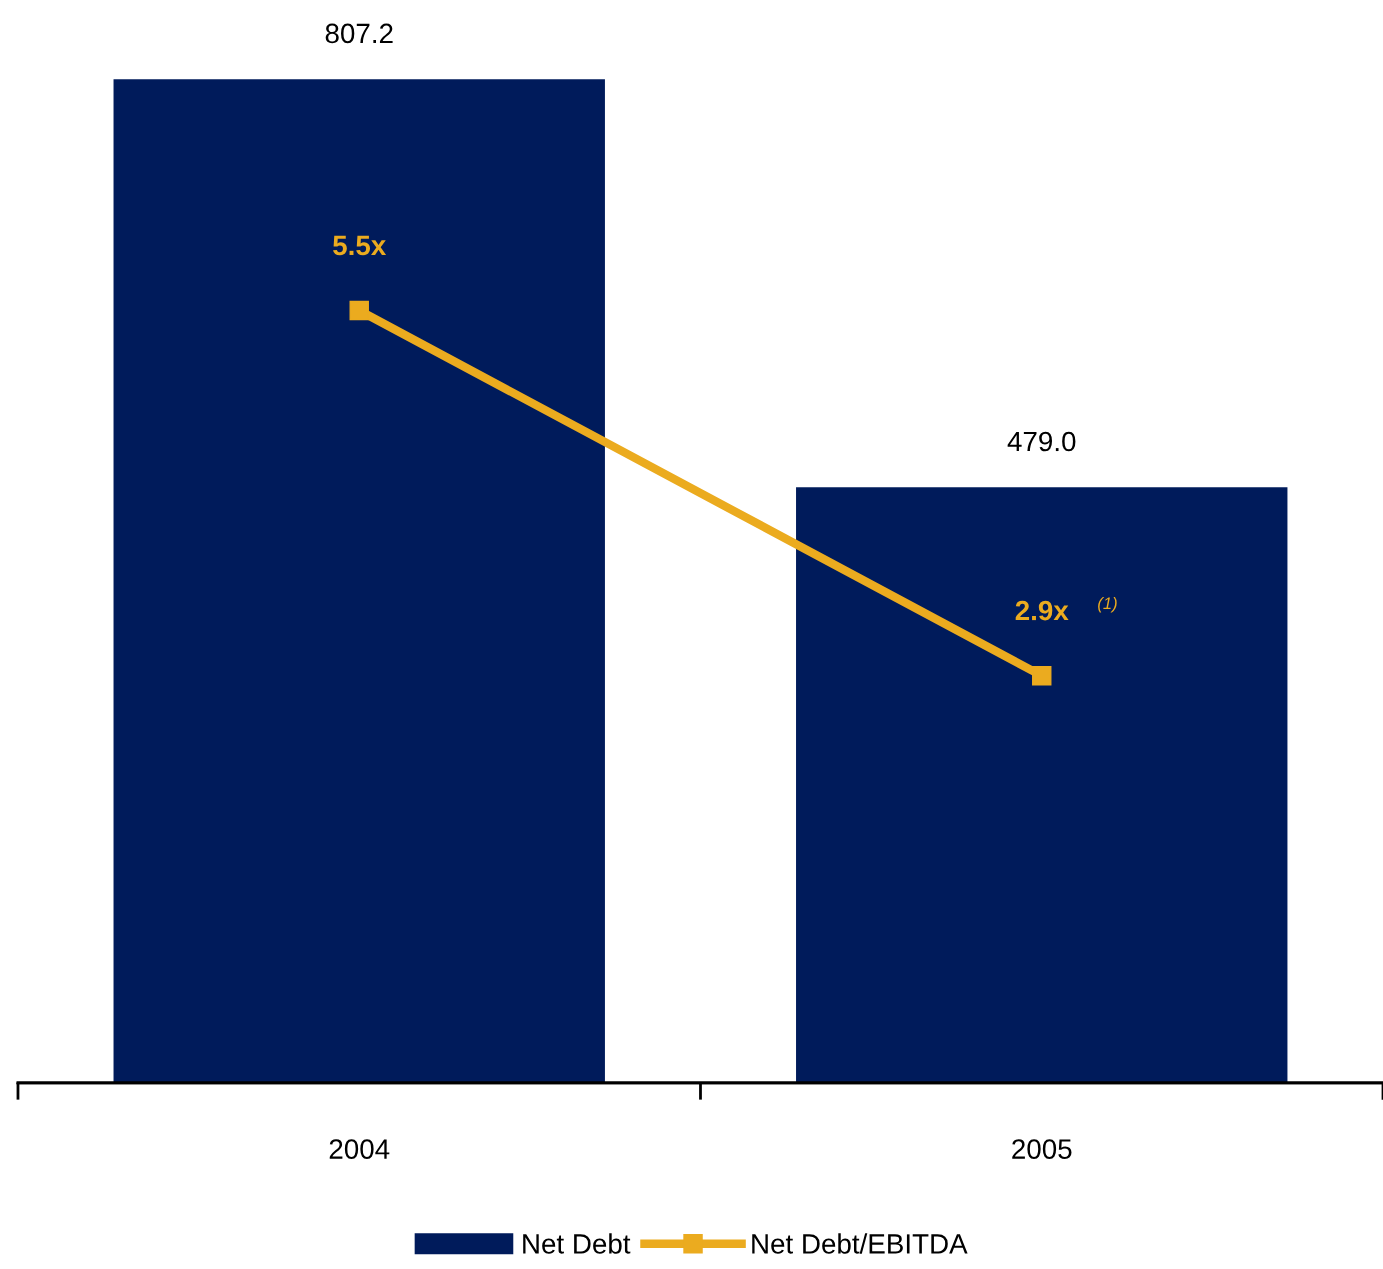 The image size is (1383, 1269). Describe the element at coordinates (359, 1149) in the screenshot. I see `x-tick-label: 2004` at that location.